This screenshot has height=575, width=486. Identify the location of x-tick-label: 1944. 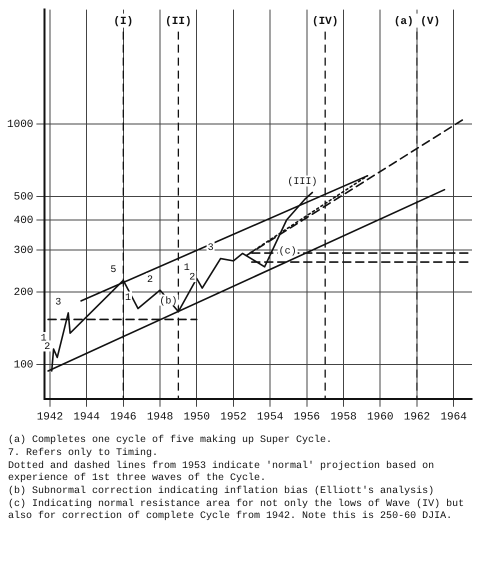
(86, 417).